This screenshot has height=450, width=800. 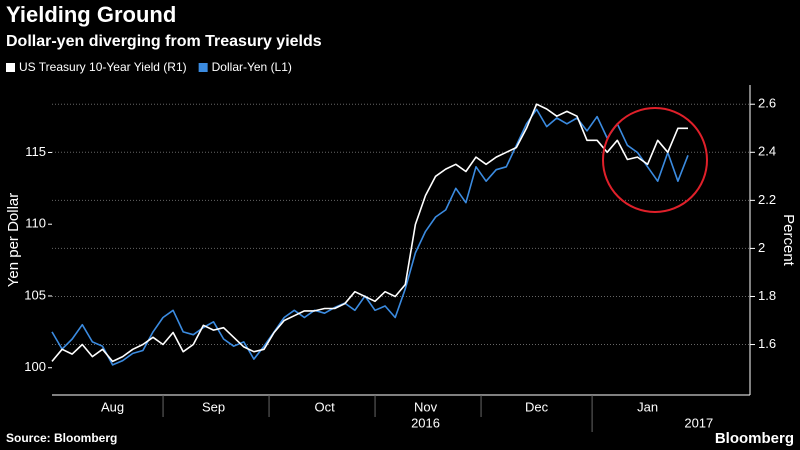 What do you see at coordinates (35, 151) in the screenshot?
I see `y-tick-label: 115` at bounding box center [35, 151].